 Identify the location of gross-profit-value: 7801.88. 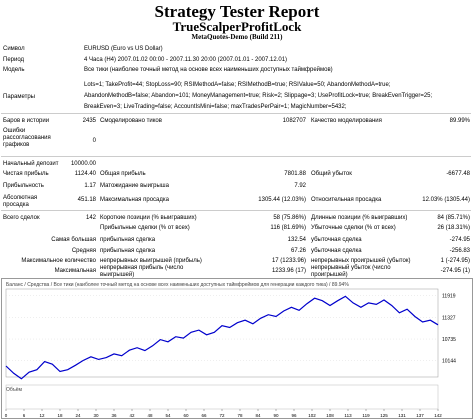
(295, 174).